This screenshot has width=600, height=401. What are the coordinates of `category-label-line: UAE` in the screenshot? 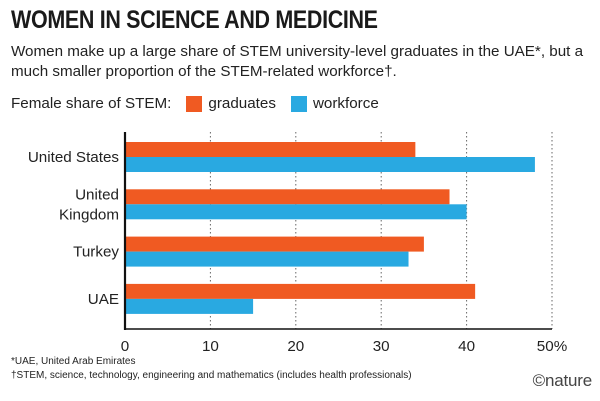 It's located at (103, 299).